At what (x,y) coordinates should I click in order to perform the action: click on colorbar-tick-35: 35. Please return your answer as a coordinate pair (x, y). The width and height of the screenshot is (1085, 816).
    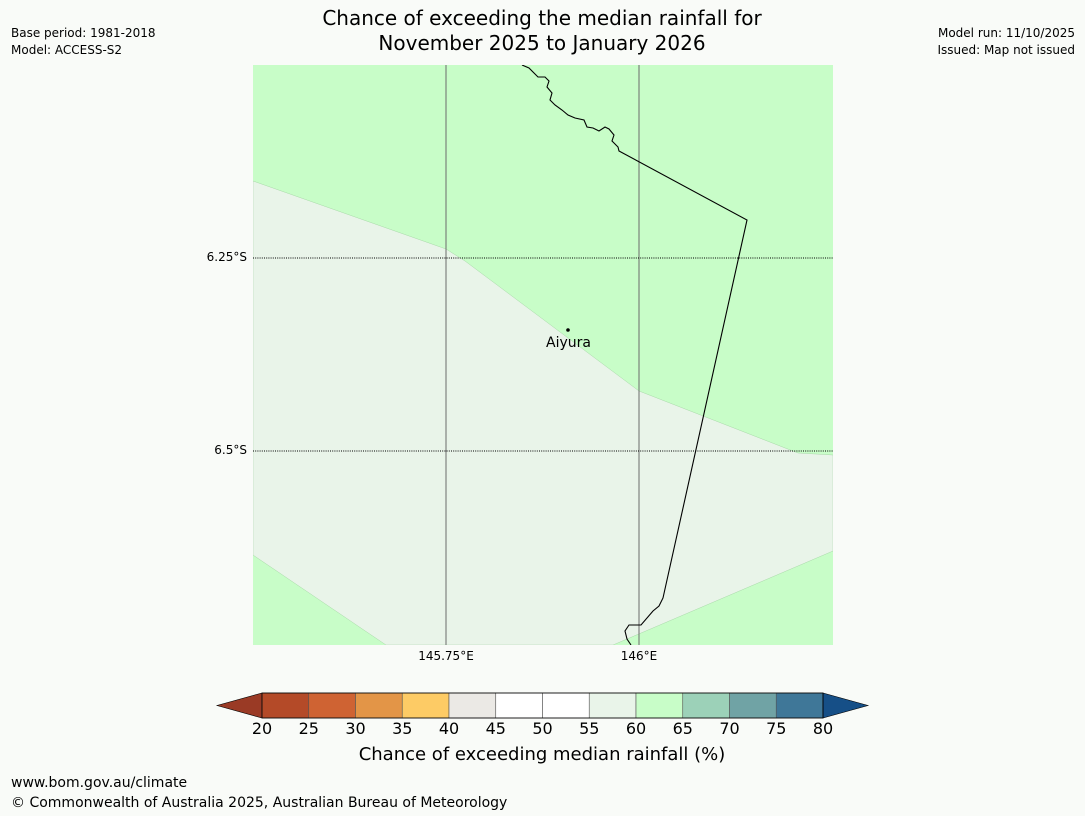
    Looking at the image, I should click on (402, 728).